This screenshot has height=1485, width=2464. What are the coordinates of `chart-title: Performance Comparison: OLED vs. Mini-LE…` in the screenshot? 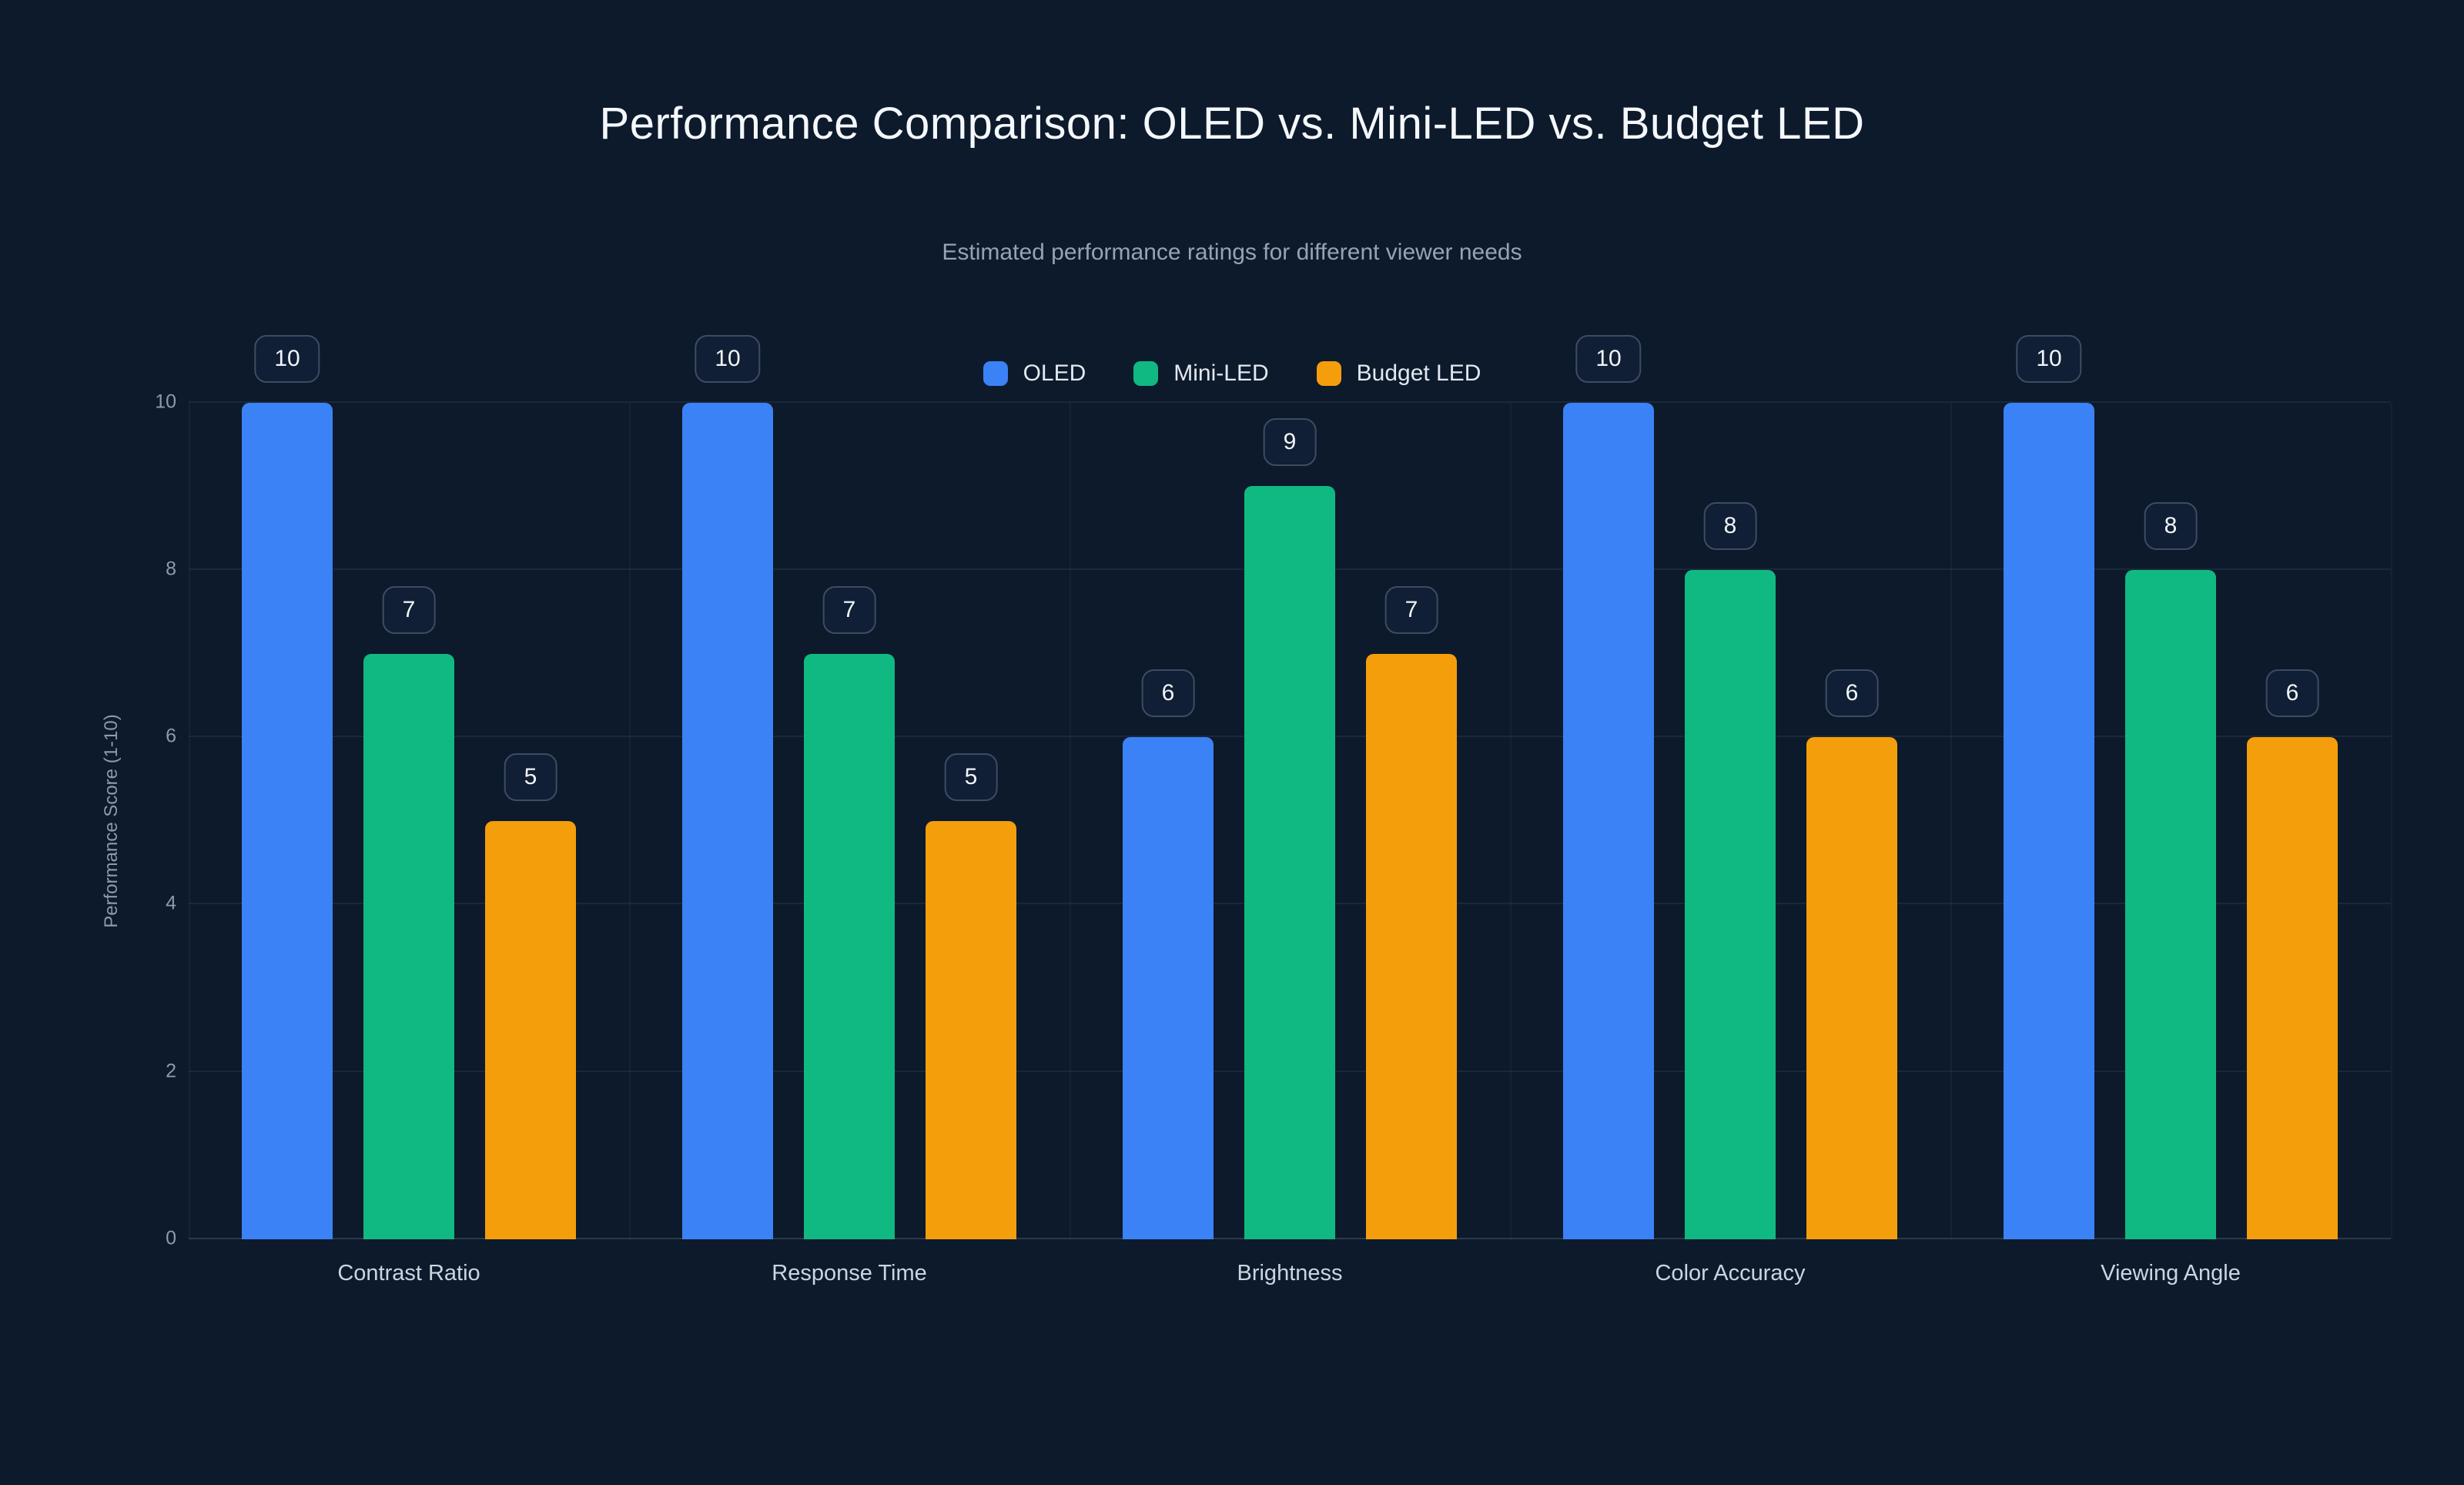 It's located at (1232, 124).